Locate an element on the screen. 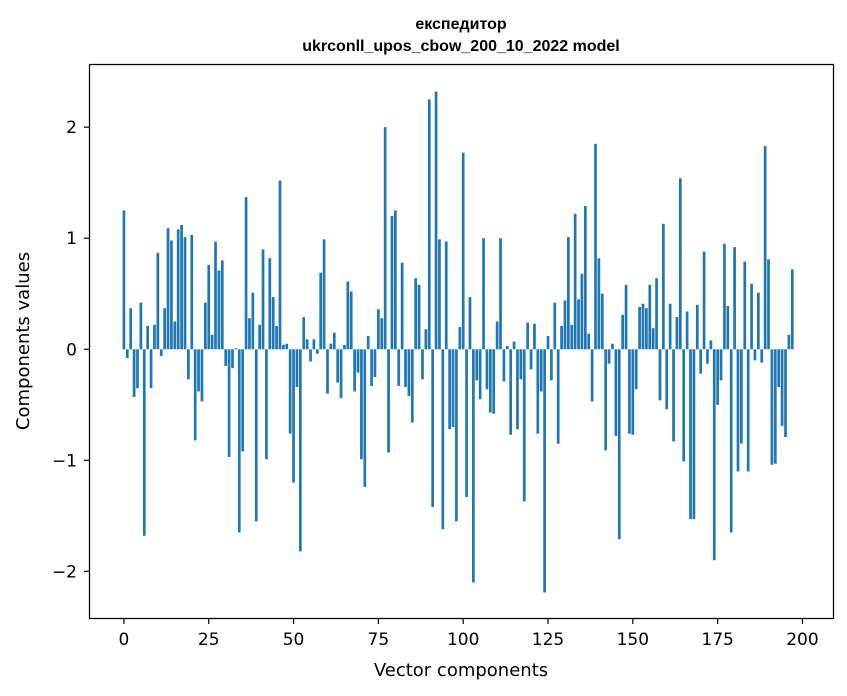  x-tick-label: 200 is located at coordinates (802, 640).